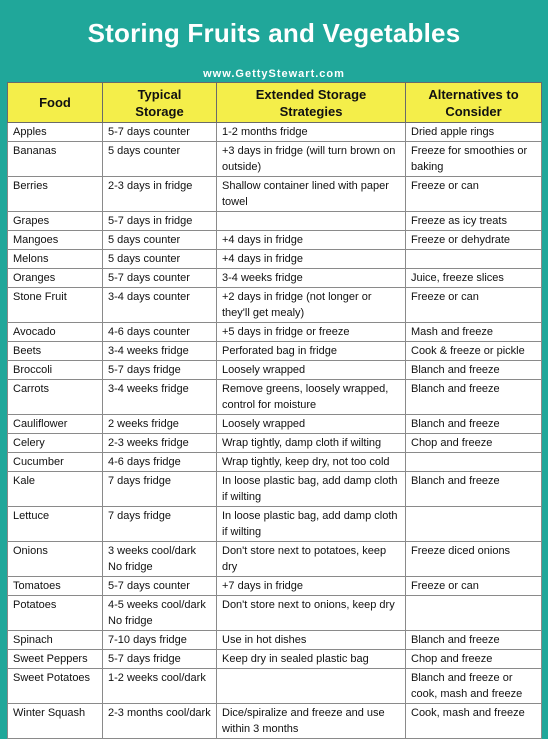 The width and height of the screenshot is (548, 739). I want to click on food-cell: Onions, so click(55, 559).